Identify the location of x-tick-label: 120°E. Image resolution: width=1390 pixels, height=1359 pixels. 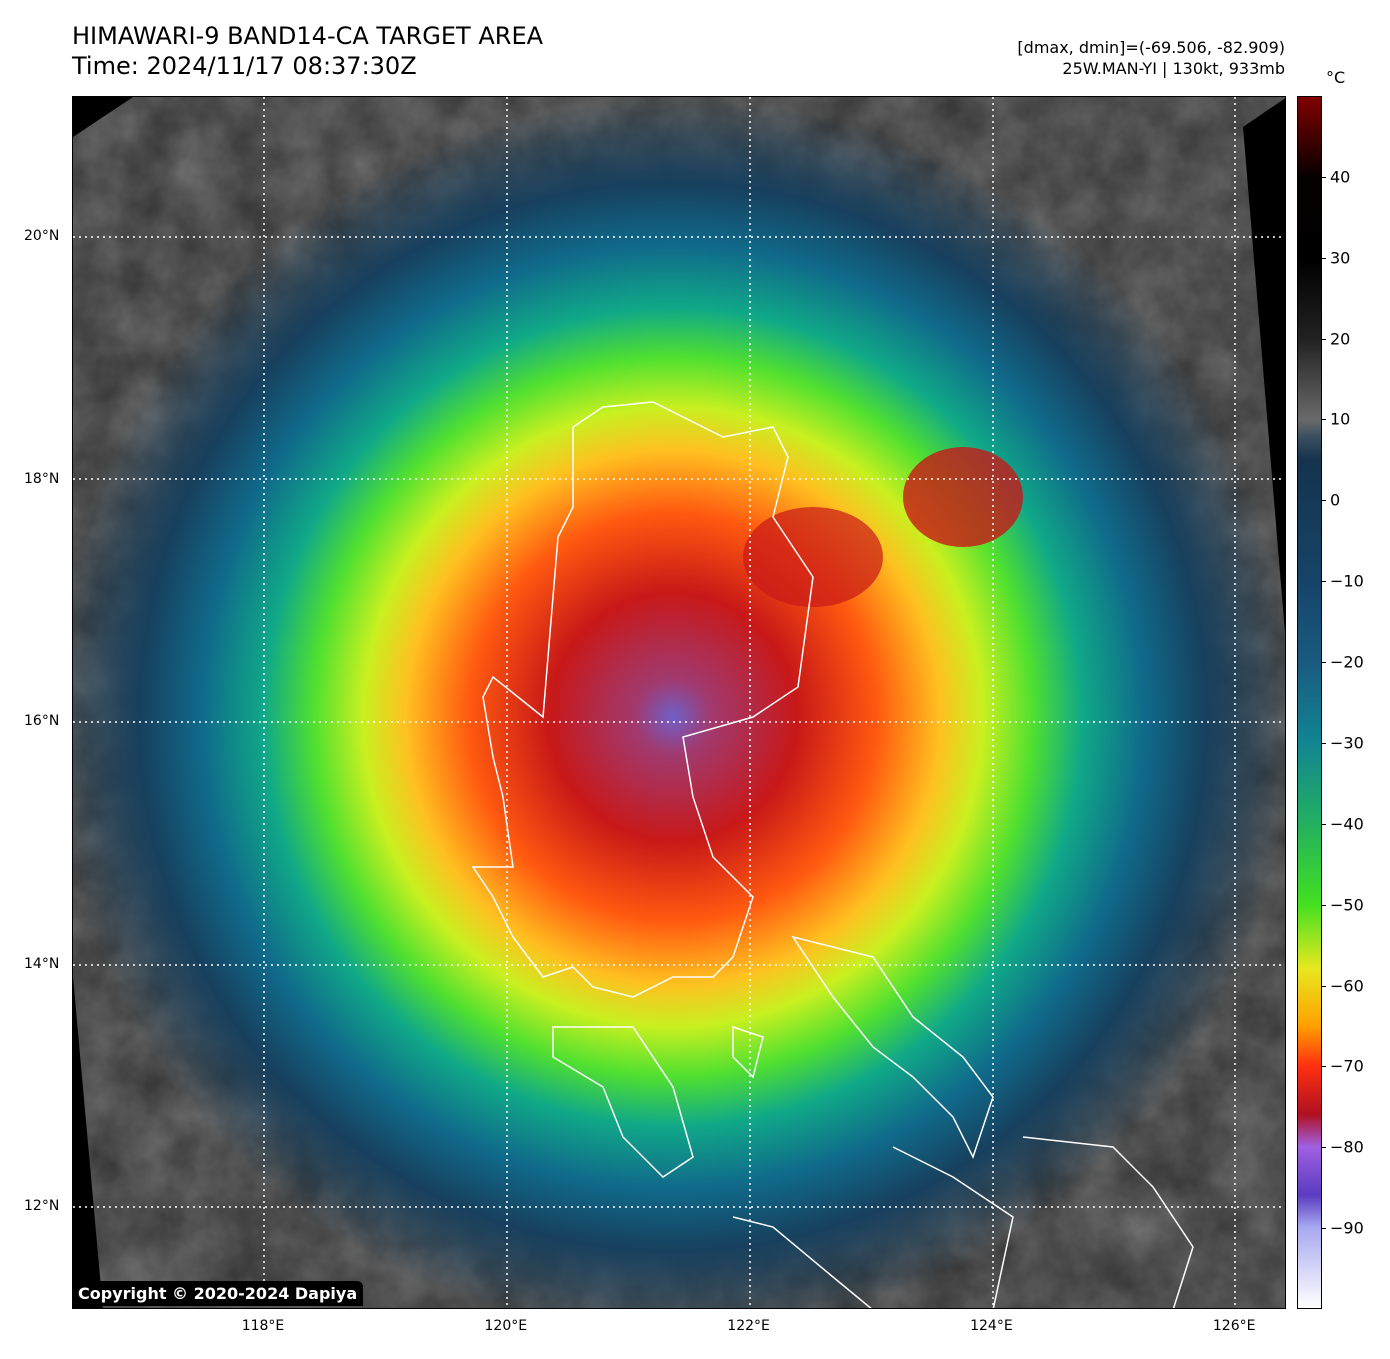
(506, 1326).